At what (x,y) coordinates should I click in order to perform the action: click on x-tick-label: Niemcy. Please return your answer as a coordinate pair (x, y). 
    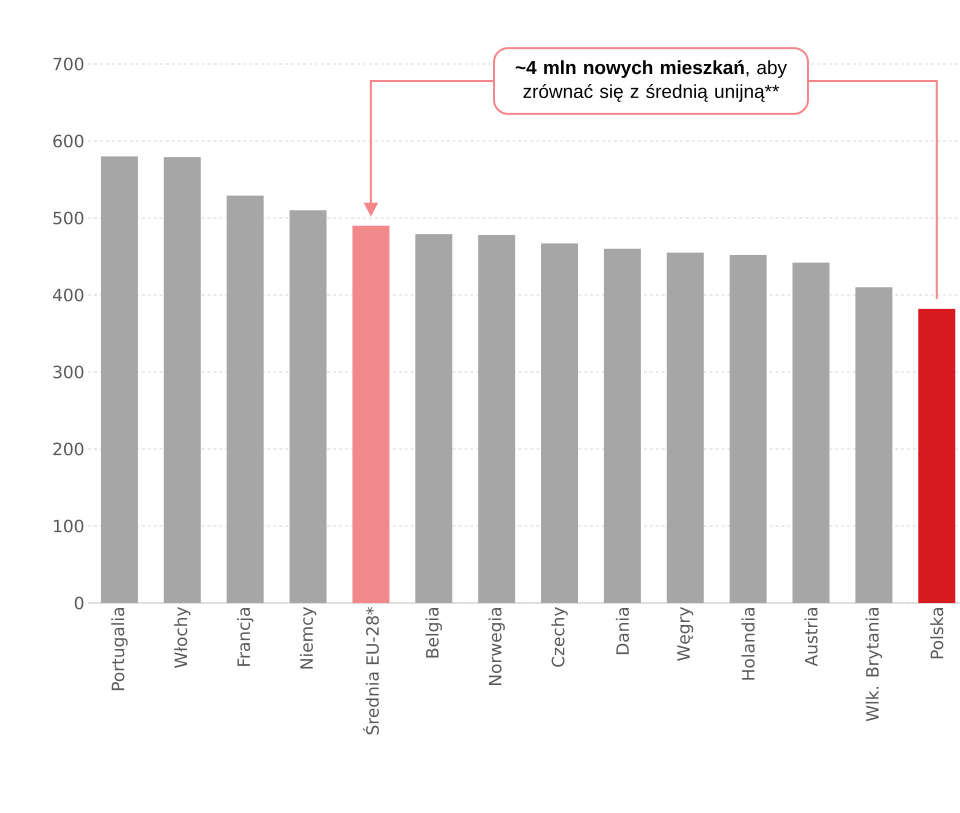
    Looking at the image, I should click on (308, 637).